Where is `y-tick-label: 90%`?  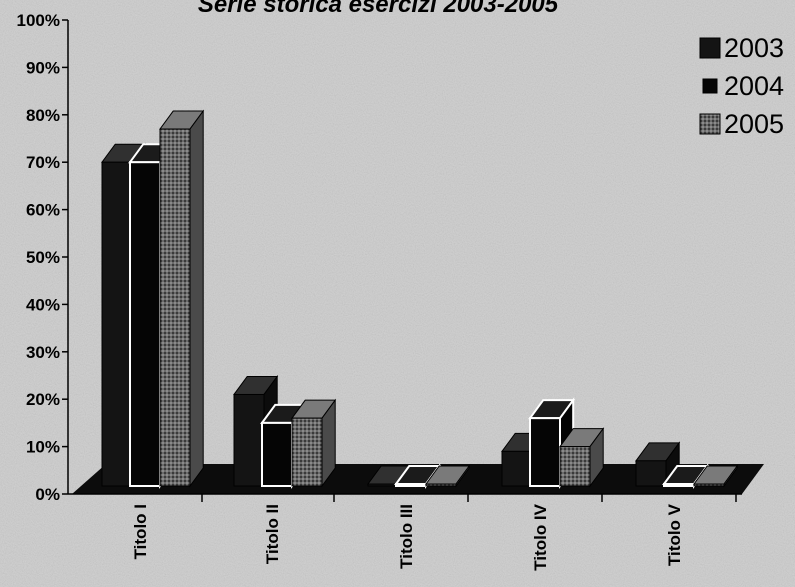 y-tick-label: 90% is located at coordinates (43, 67).